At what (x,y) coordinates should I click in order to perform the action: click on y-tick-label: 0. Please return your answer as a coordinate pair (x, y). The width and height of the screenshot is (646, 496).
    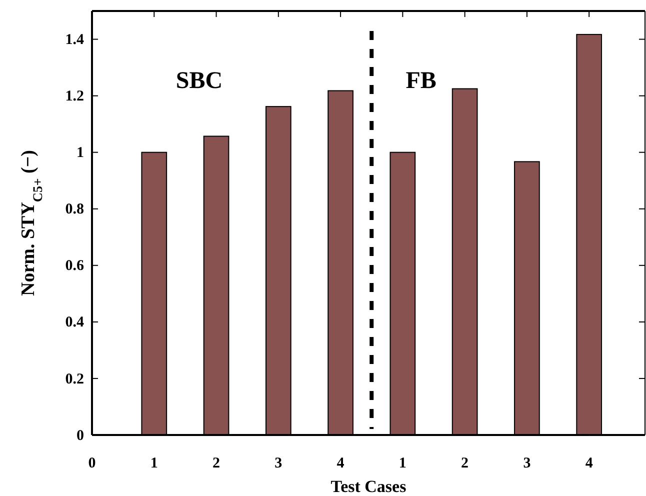
    Looking at the image, I should click on (80, 436).